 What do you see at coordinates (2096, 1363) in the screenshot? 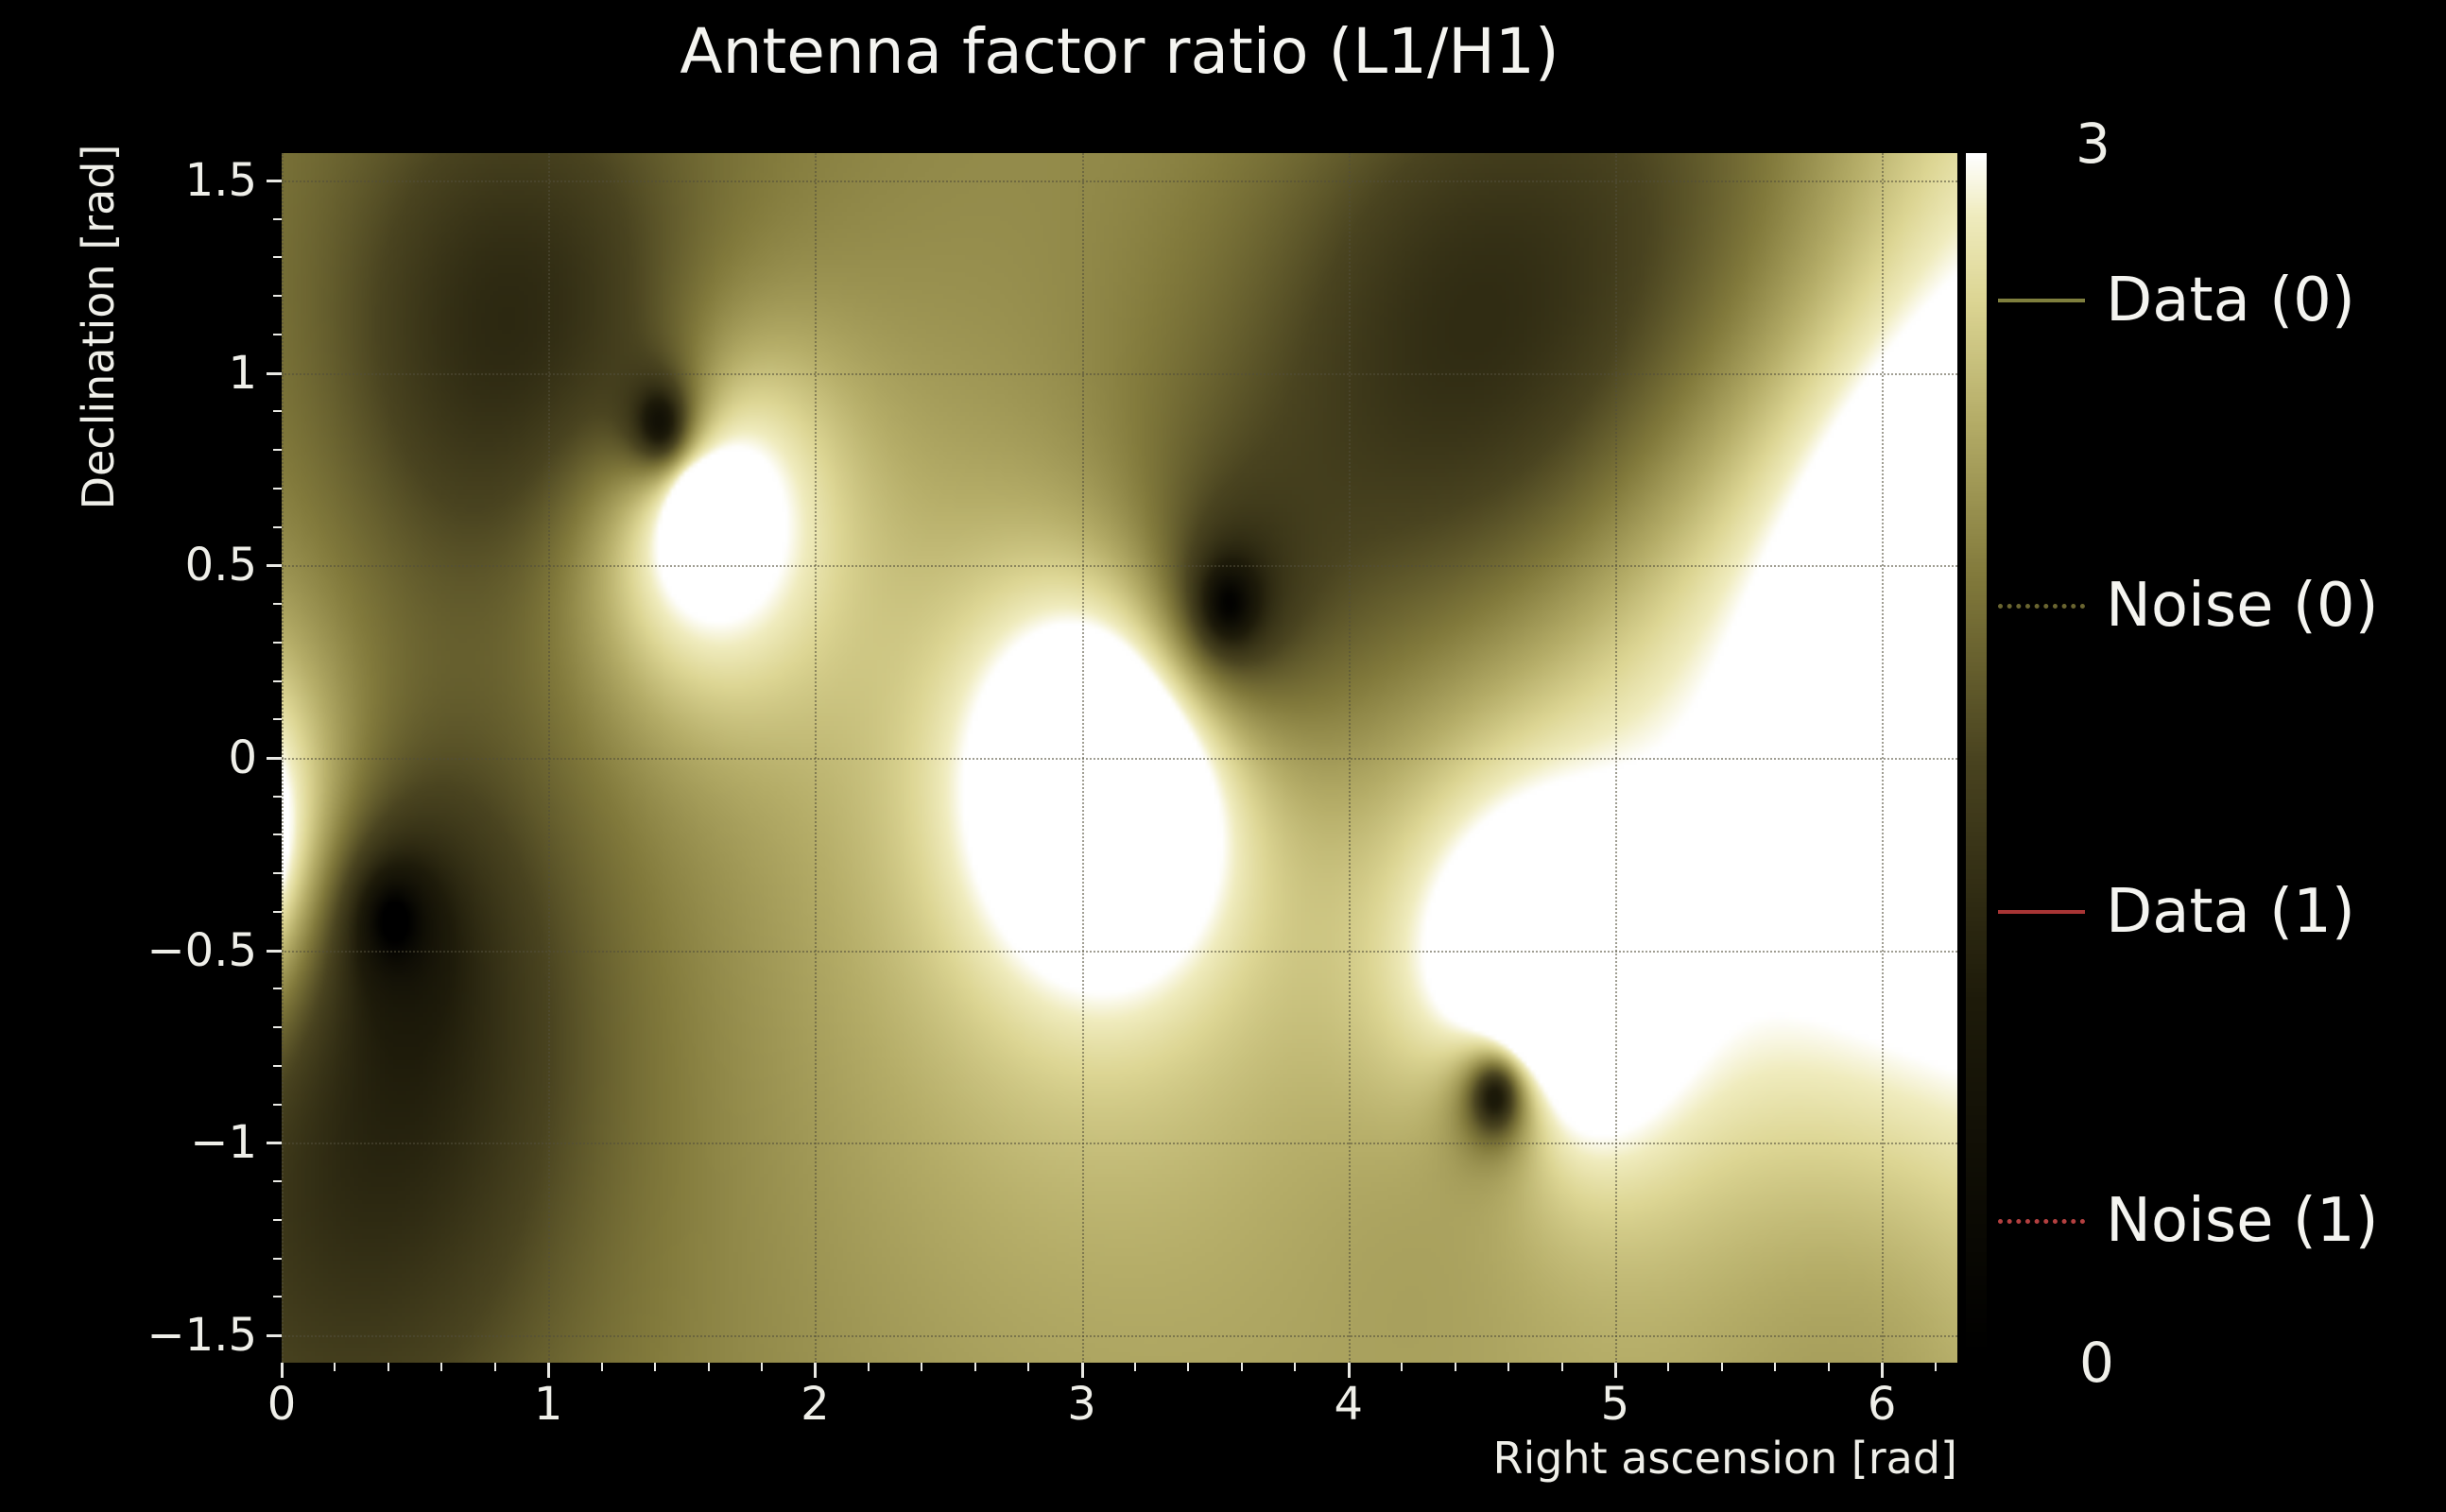
I see `colorbar-tick-bottom: 0` at bounding box center [2096, 1363].